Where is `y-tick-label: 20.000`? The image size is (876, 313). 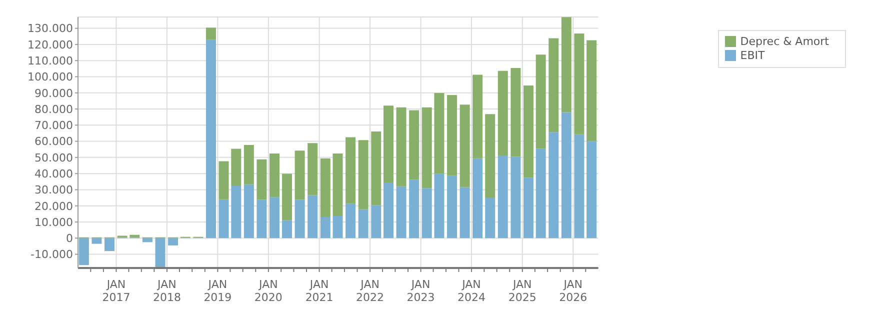 y-tick-label: 20.000 is located at coordinates (53, 206).